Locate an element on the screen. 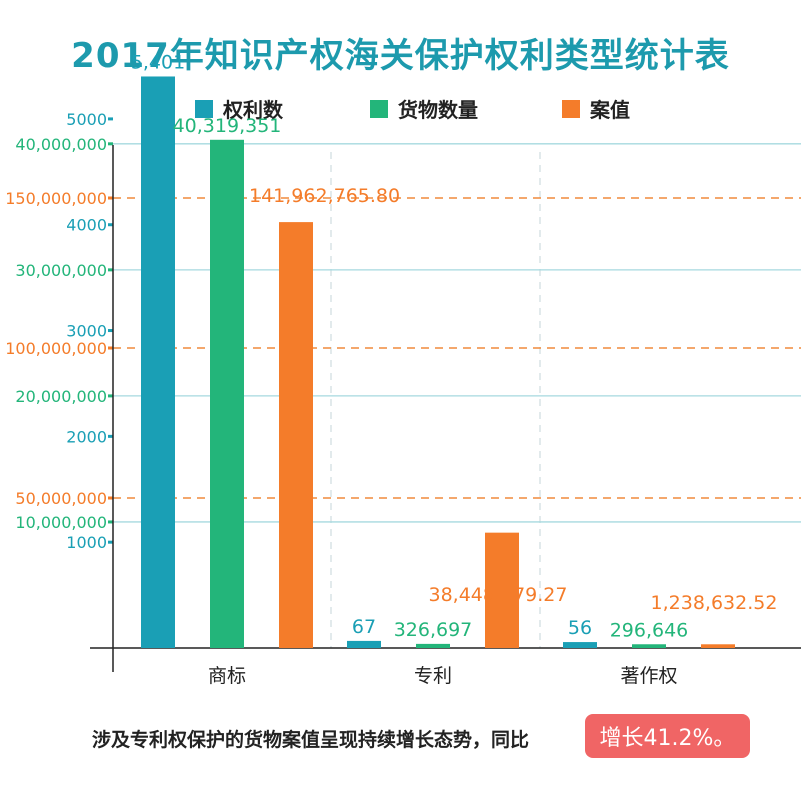 The image size is (801, 807). footnote-text: 涉及专利权保护的货物案值呈现持续增长态势，同比 is located at coordinates (311, 740).